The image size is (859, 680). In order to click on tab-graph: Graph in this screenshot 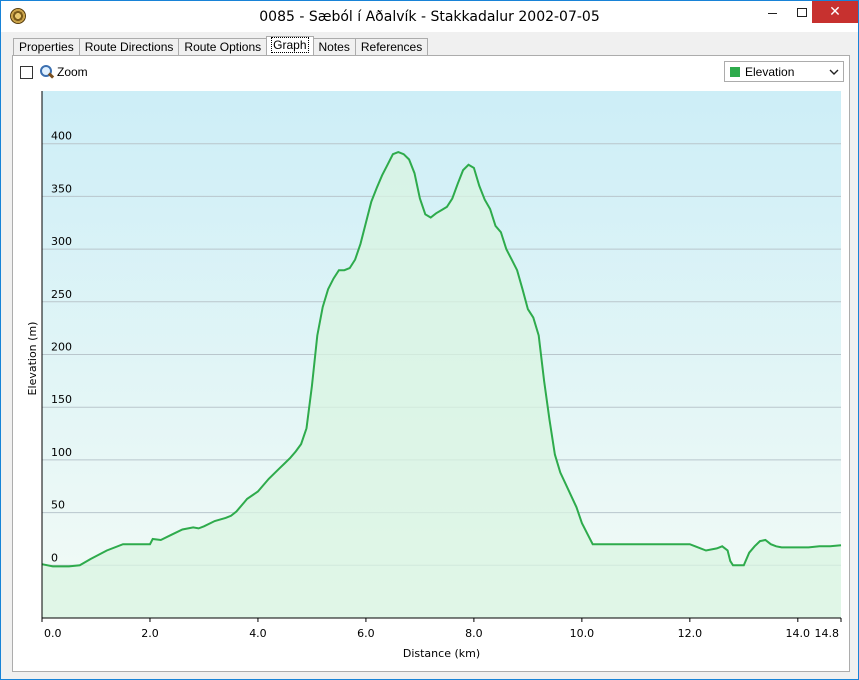, I will do `click(290, 45)`.